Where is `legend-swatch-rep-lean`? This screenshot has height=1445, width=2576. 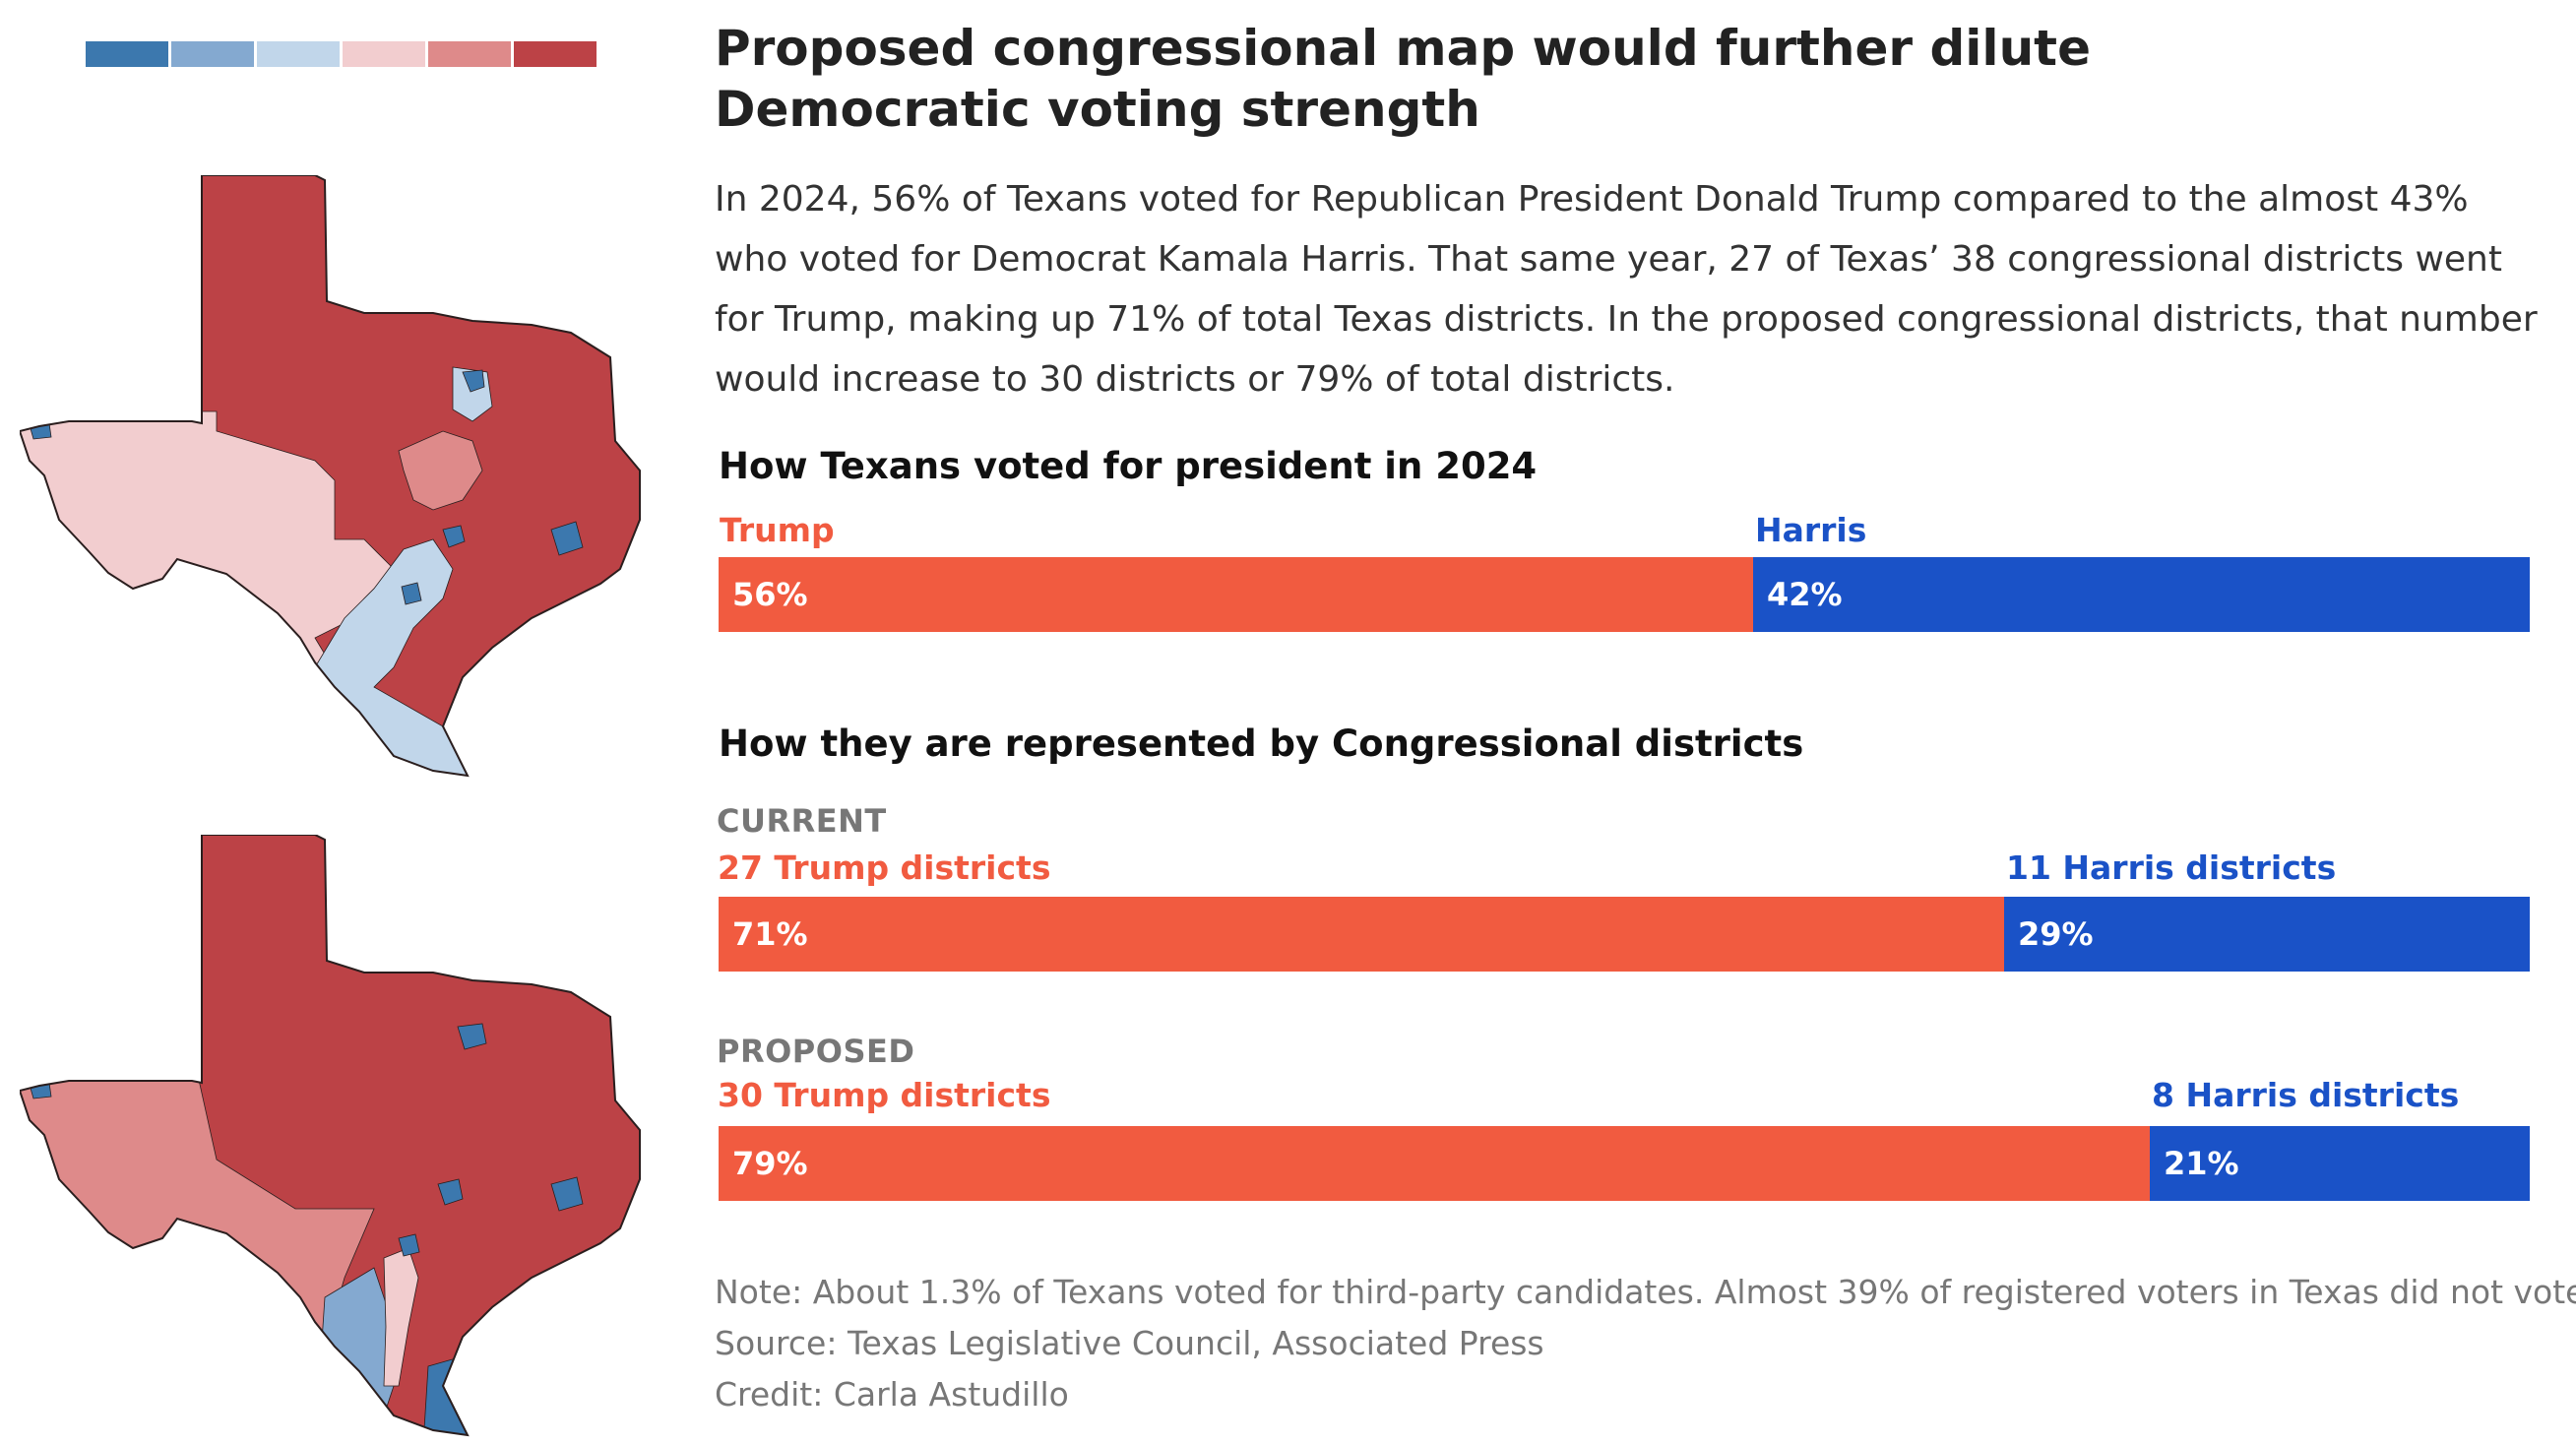 legend-swatch-rep-lean is located at coordinates (384, 54).